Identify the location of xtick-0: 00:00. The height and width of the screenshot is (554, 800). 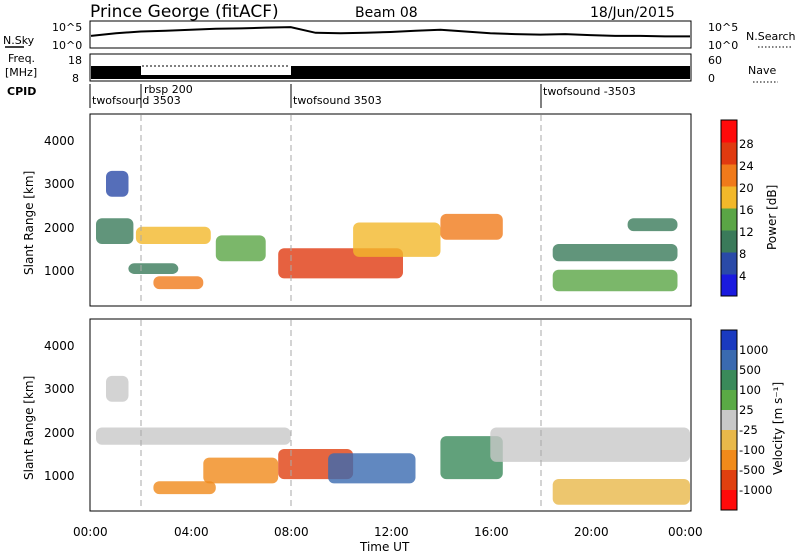
(90, 532).